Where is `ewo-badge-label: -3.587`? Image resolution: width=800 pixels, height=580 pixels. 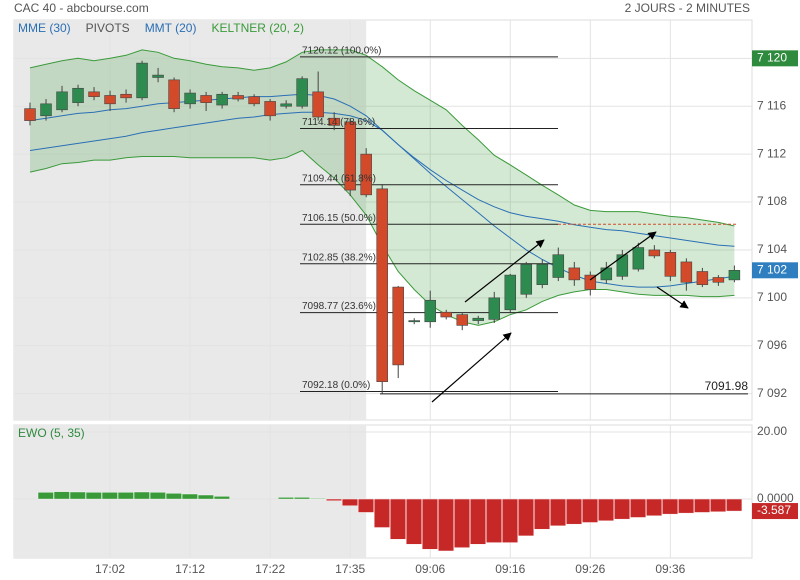 ewo-badge-label: -3.587 is located at coordinates (774, 510).